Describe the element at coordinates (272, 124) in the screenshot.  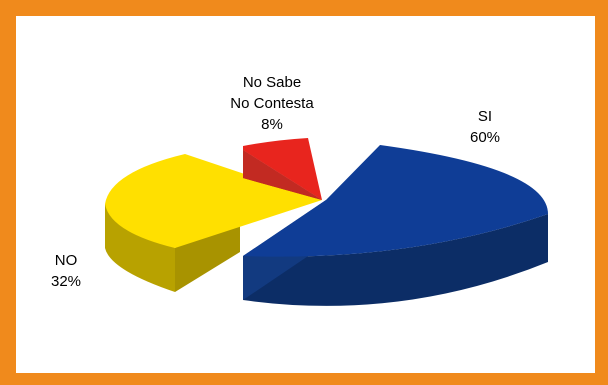
I see `label-nsnc-value: 8%` at that location.